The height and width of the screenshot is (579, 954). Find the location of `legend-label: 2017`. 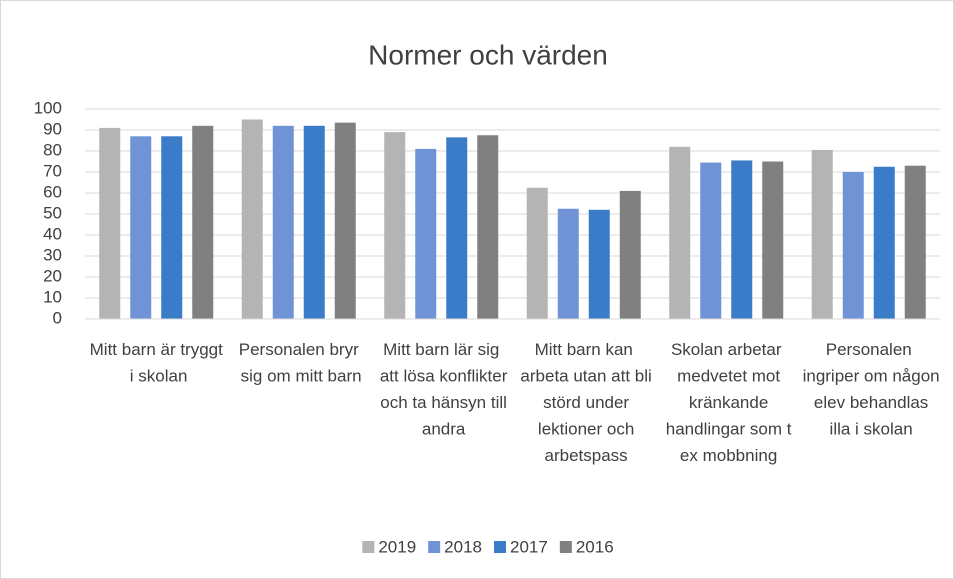

legend-label: 2017 is located at coordinates (529, 546).